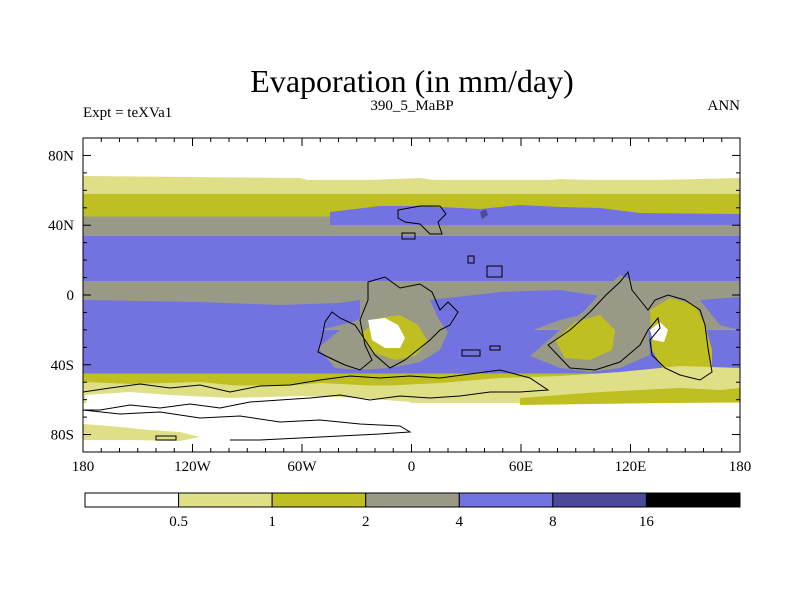 This screenshot has width=800, height=600. What do you see at coordinates (411, 81) in the screenshot?
I see `chart-title: Evaporation (in mm/day)` at bounding box center [411, 81].